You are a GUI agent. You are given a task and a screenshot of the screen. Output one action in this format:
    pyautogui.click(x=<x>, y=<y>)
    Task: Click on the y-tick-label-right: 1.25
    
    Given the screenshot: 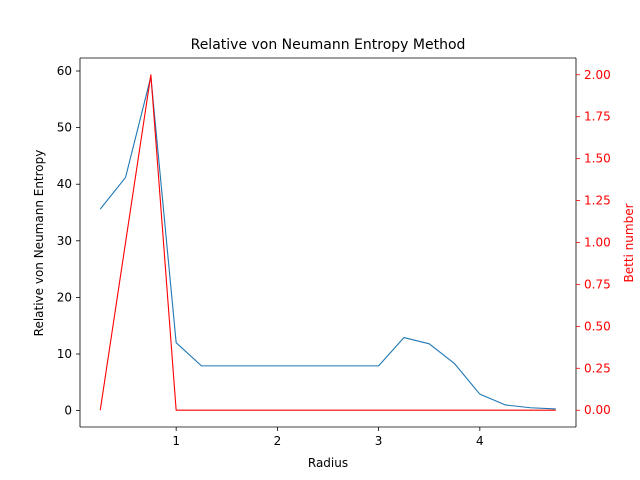 What is the action you would take?
    pyautogui.click(x=597, y=201)
    